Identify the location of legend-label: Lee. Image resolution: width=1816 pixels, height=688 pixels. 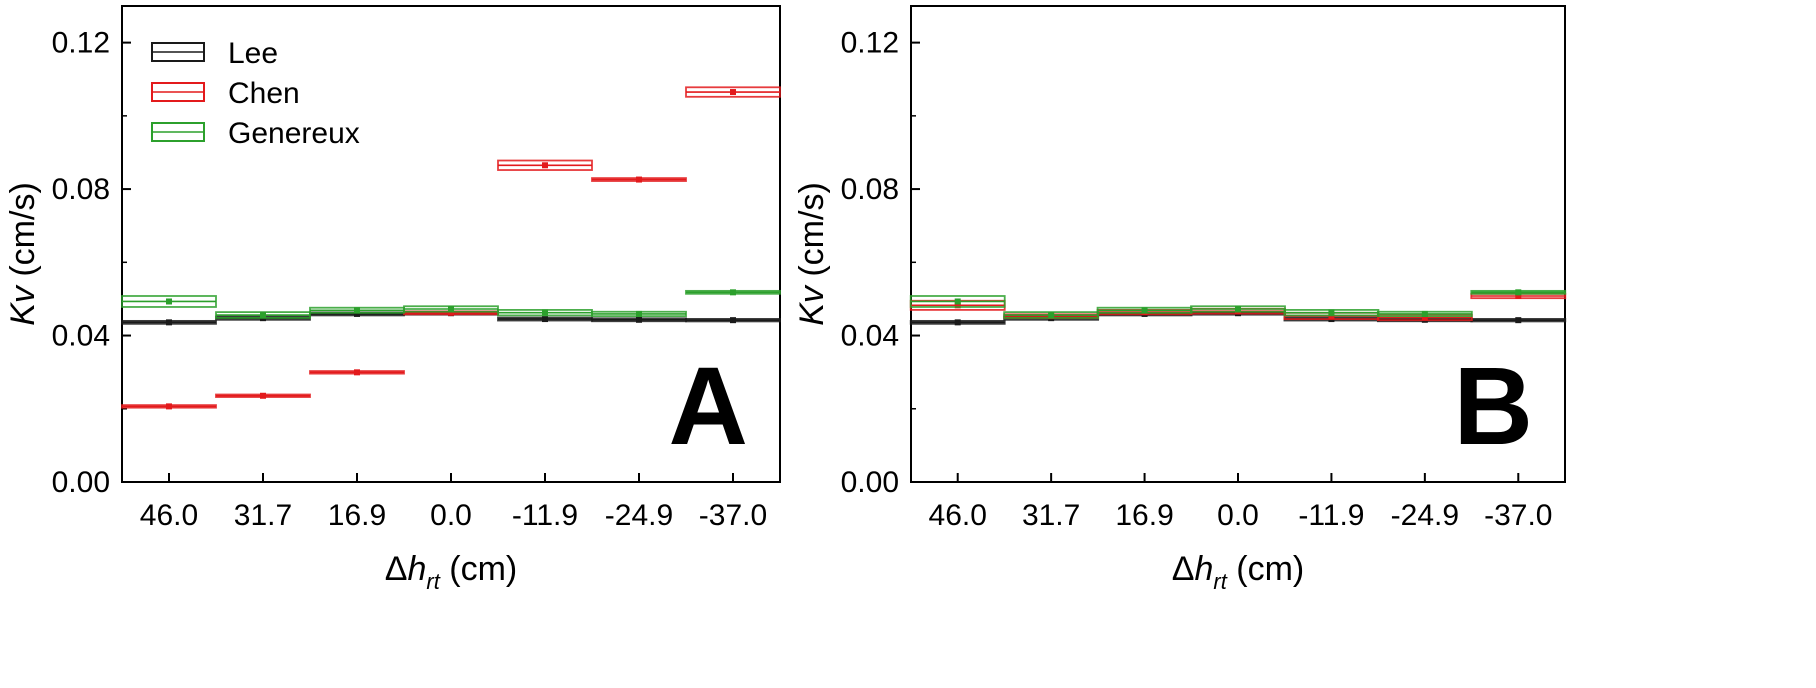
(253, 53).